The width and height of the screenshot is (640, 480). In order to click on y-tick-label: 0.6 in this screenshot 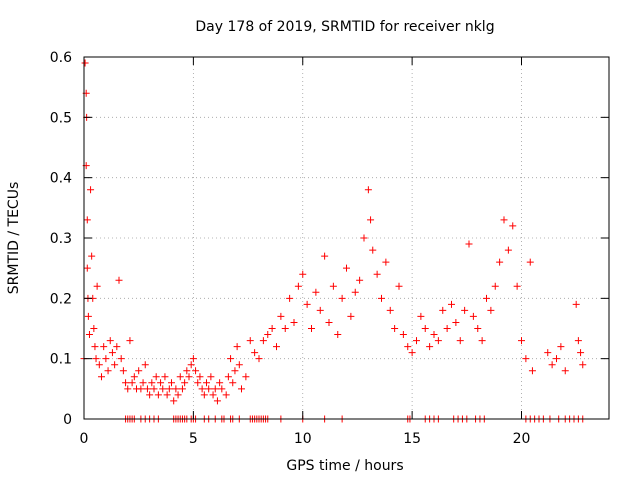, I will do `click(61, 58)`.